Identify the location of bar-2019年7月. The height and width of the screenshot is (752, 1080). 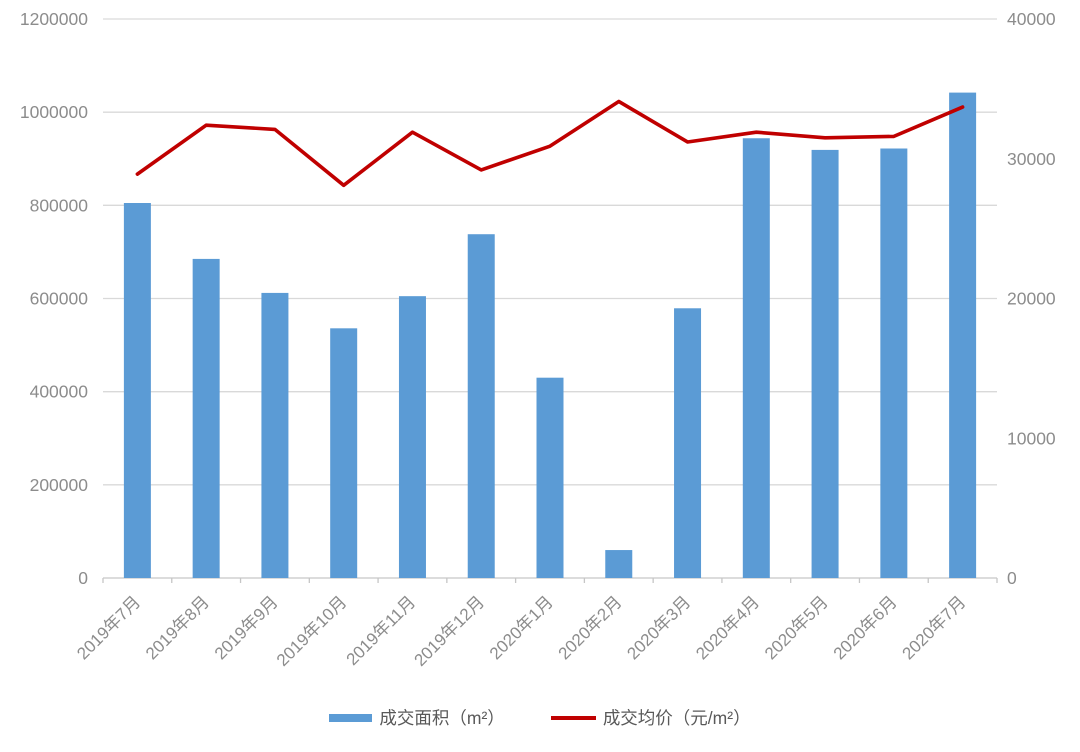
(137, 391).